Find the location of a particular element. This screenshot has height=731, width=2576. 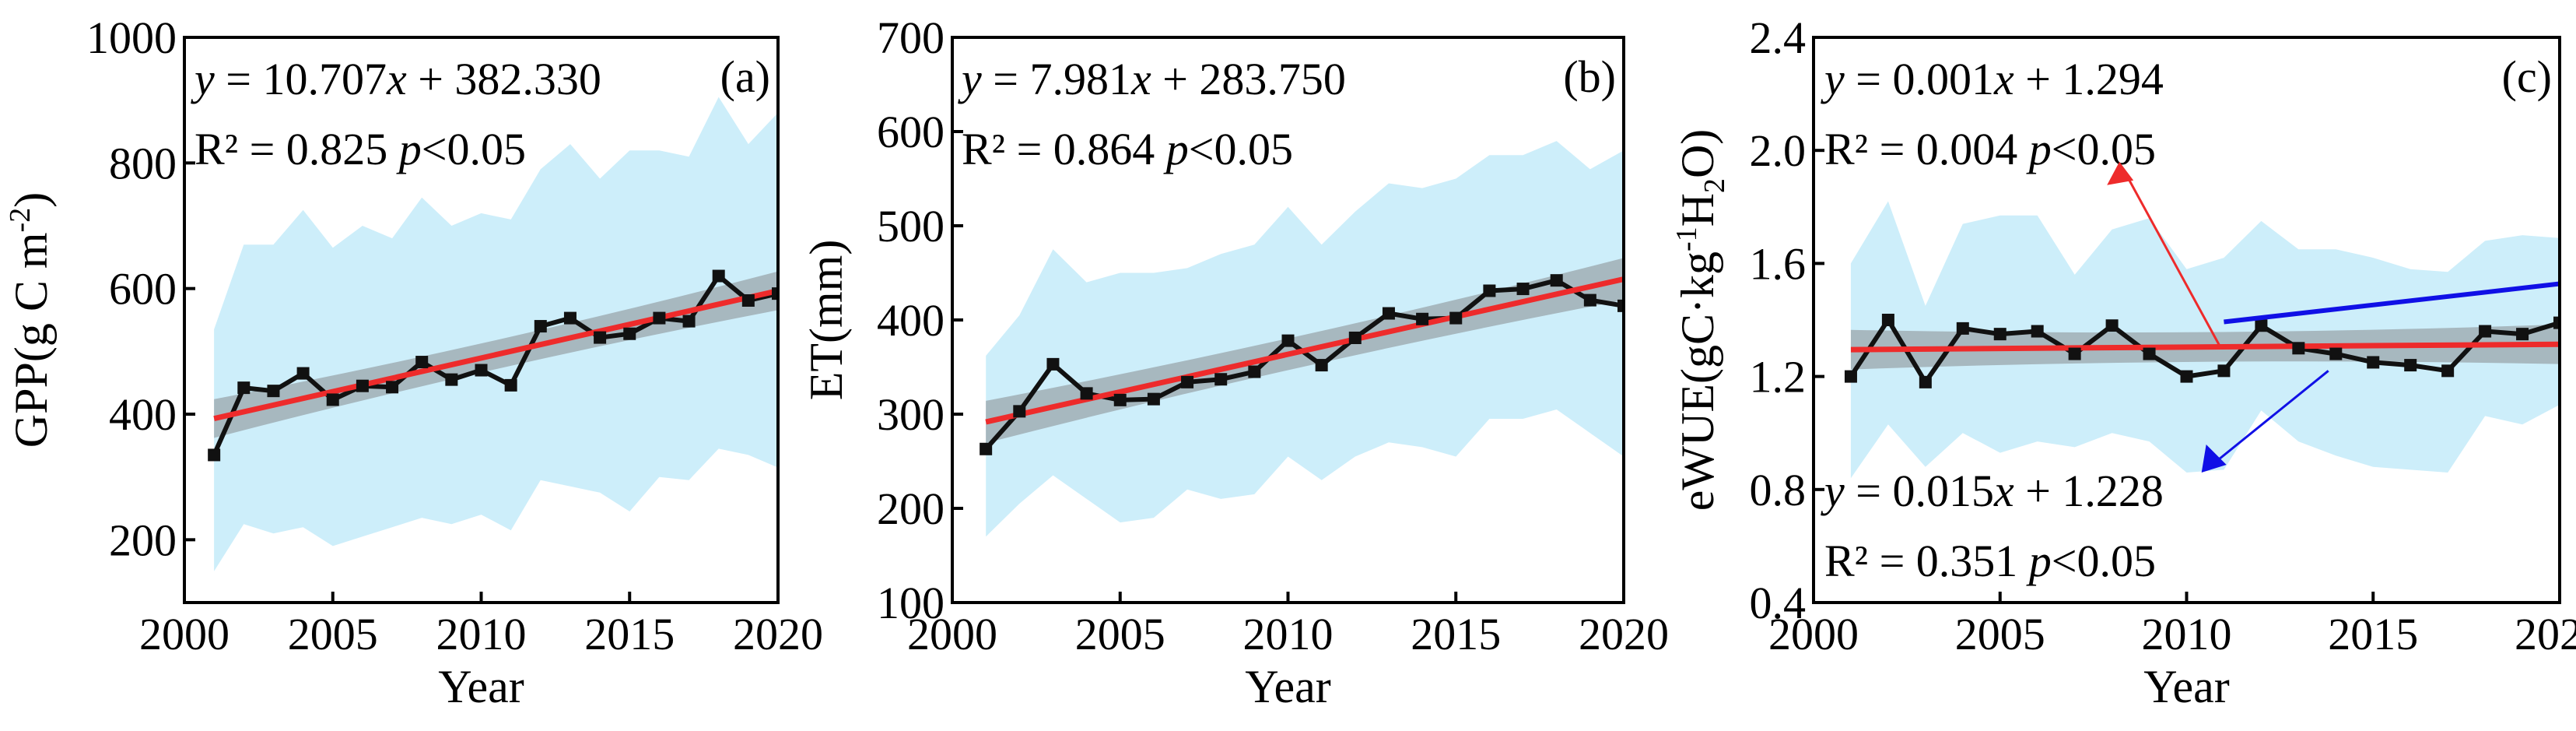

y-label-end: O) is located at coordinates (1697, 153).